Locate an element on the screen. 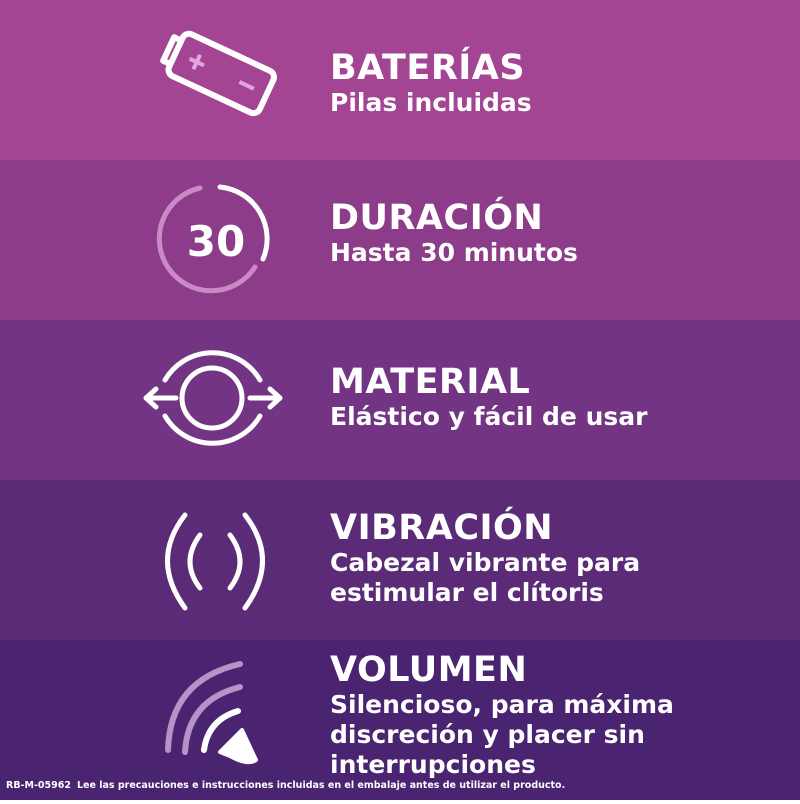  feature-desc: Silencioso, para máxima is located at coordinates (502, 704).